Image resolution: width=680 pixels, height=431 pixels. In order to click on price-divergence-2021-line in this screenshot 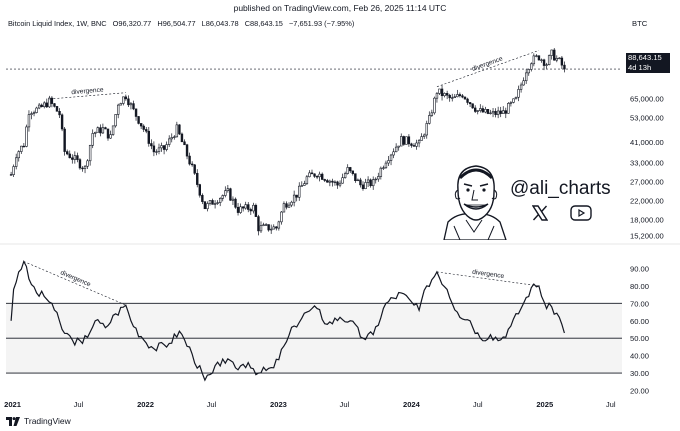, I will do `click(87, 96)`.